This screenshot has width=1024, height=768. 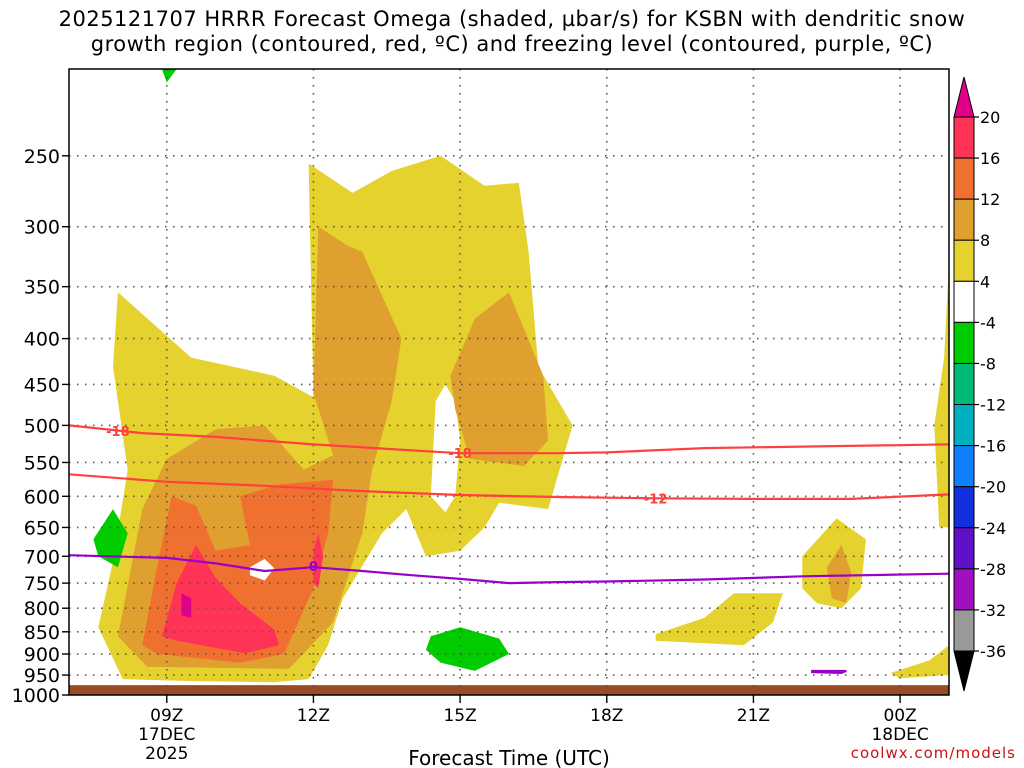 What do you see at coordinates (509, 690) in the screenshot?
I see `ground-surface` at bounding box center [509, 690].